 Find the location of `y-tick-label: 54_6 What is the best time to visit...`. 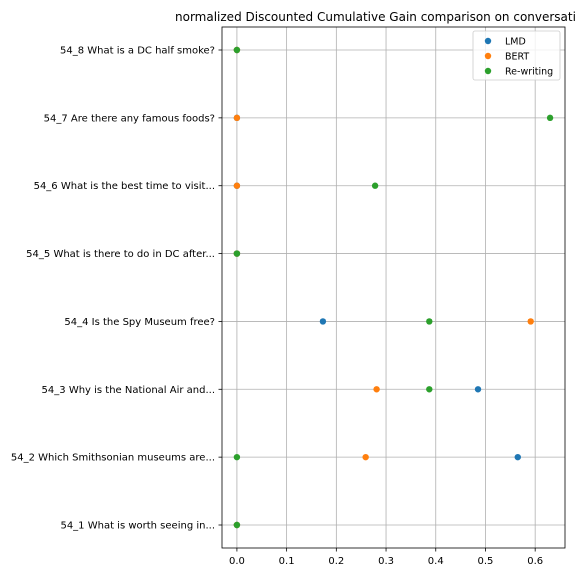

y-tick-label: 54_6 What is the best time to visit... is located at coordinates (124, 186).